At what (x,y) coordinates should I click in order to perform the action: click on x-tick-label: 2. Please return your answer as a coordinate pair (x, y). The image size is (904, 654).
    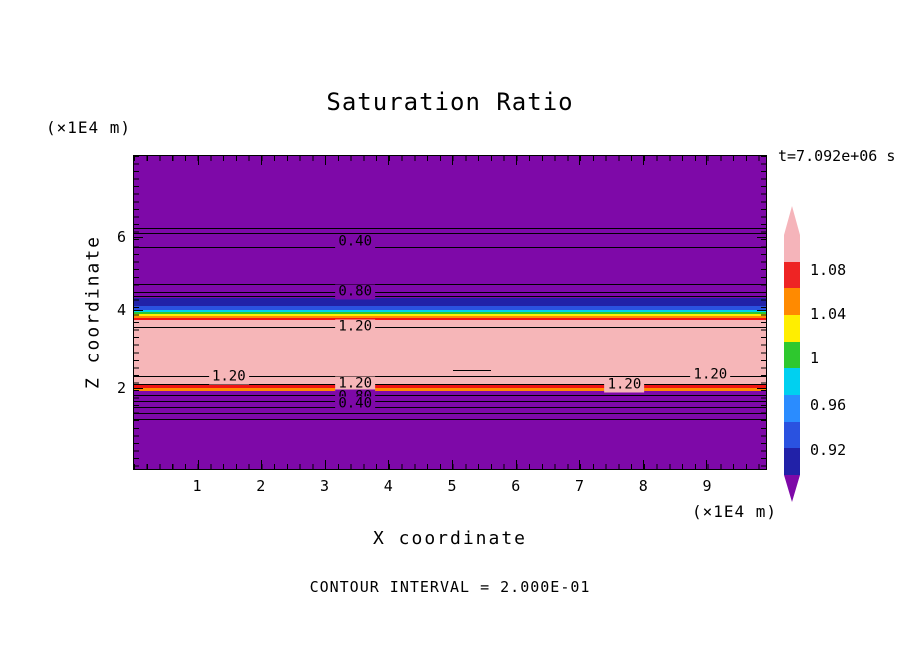
    Looking at the image, I should click on (261, 486).